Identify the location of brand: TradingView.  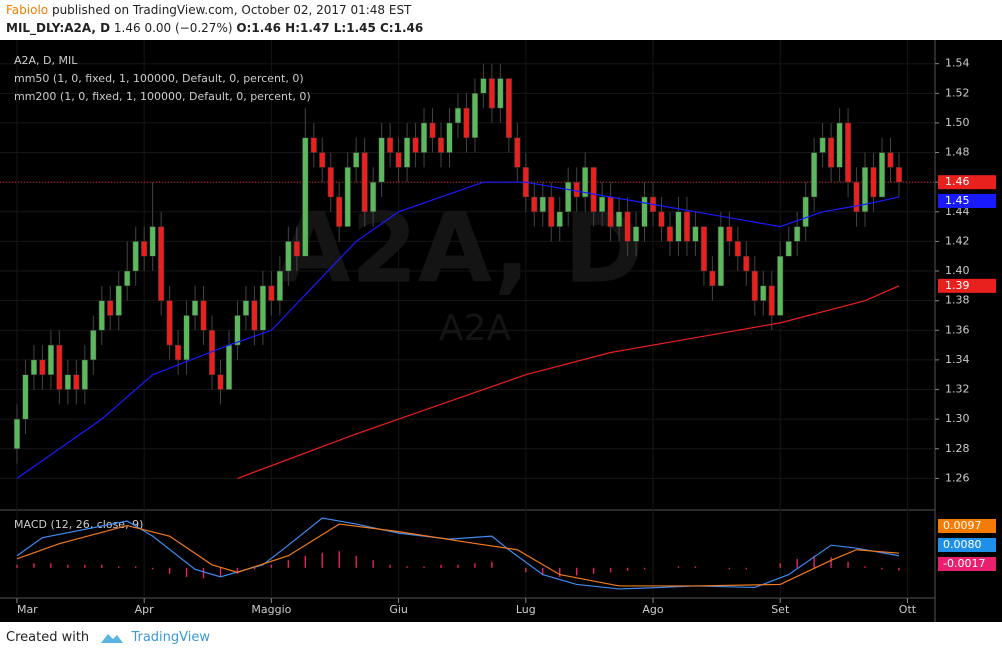
(170, 637).